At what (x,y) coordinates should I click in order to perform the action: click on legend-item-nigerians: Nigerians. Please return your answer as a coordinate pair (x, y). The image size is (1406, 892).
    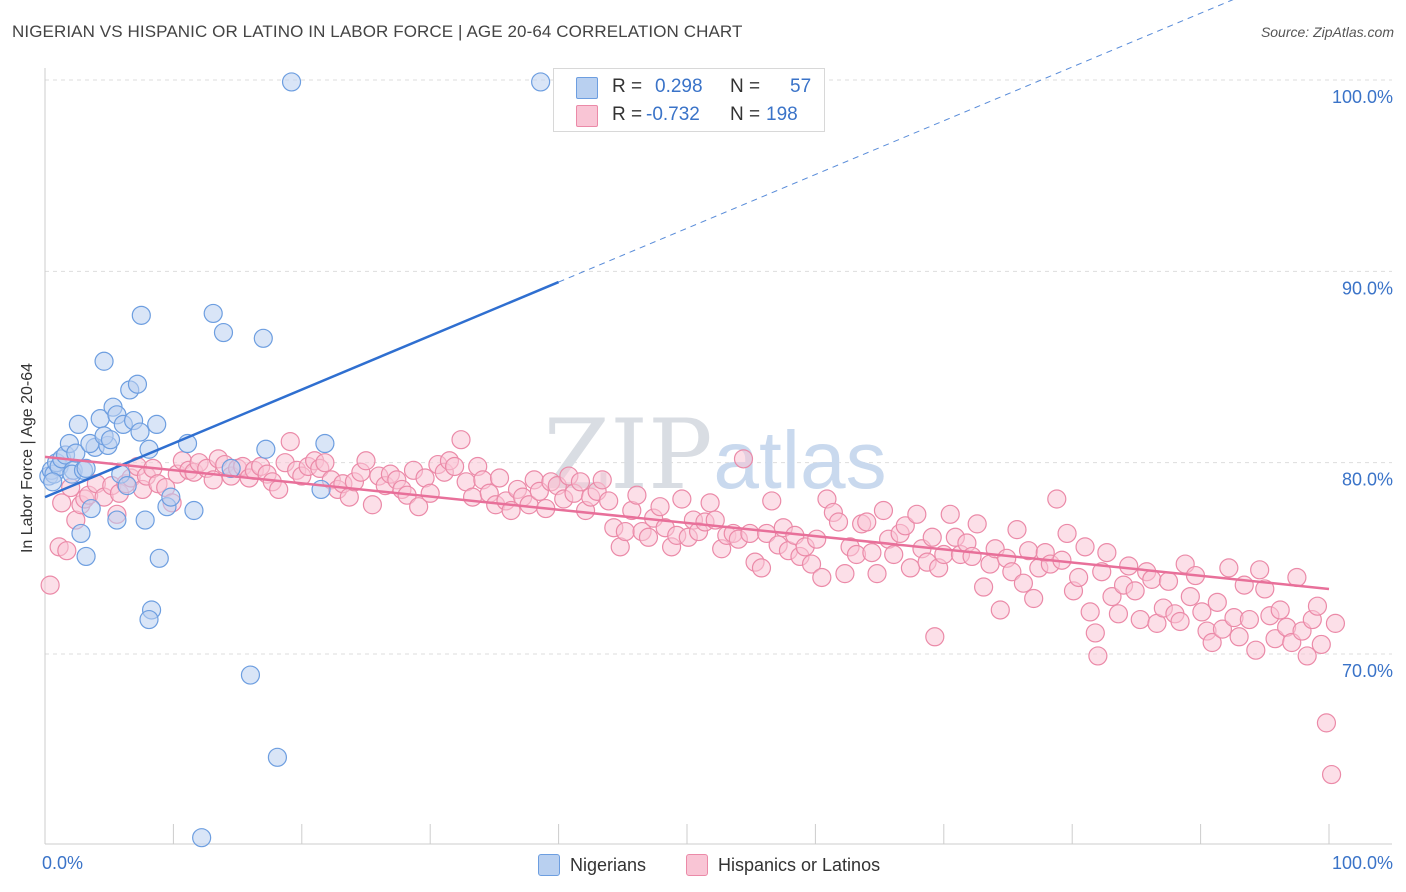
    Looking at the image, I should click on (592, 865).